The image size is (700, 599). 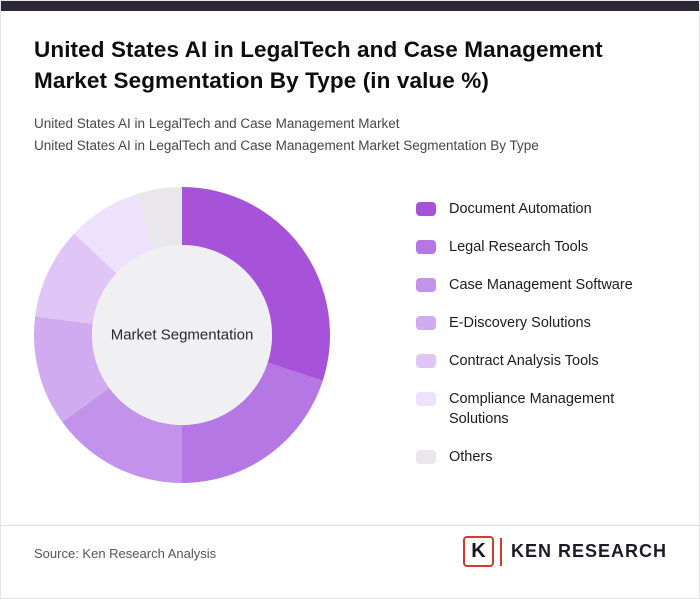 I want to click on ken-research-logo: K KEN RESEARCH, so click(x=564, y=551).